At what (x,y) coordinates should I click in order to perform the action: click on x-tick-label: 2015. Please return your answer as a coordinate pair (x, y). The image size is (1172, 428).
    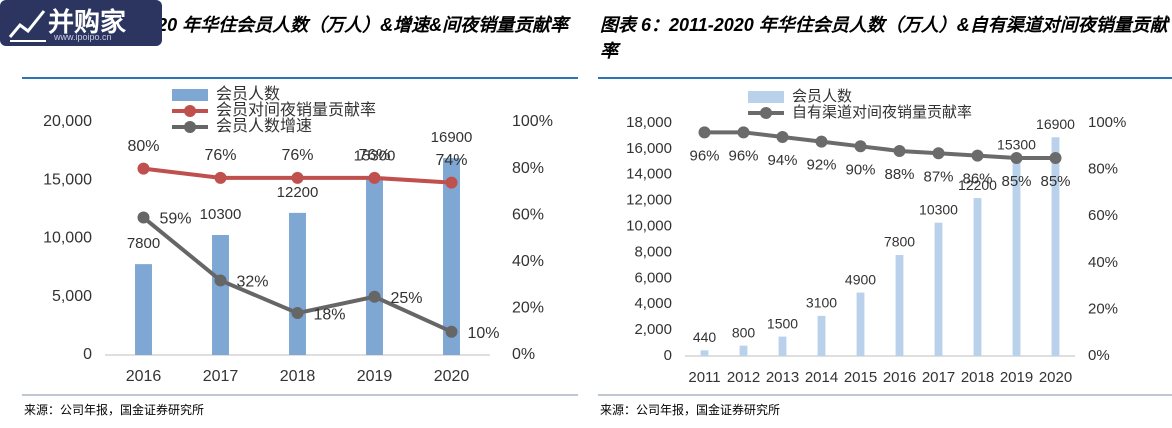
    Looking at the image, I should click on (860, 377).